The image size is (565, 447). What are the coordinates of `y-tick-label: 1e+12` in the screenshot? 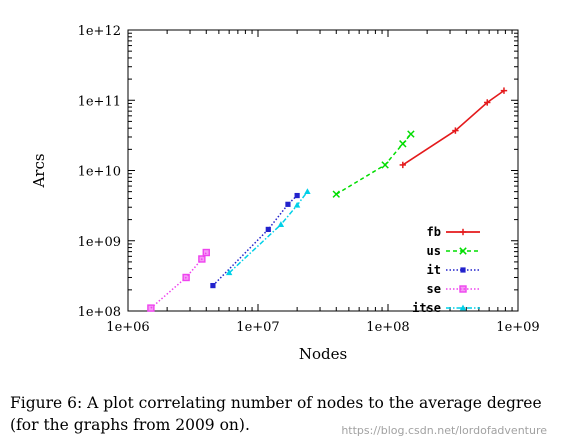 It's located at (99, 31).